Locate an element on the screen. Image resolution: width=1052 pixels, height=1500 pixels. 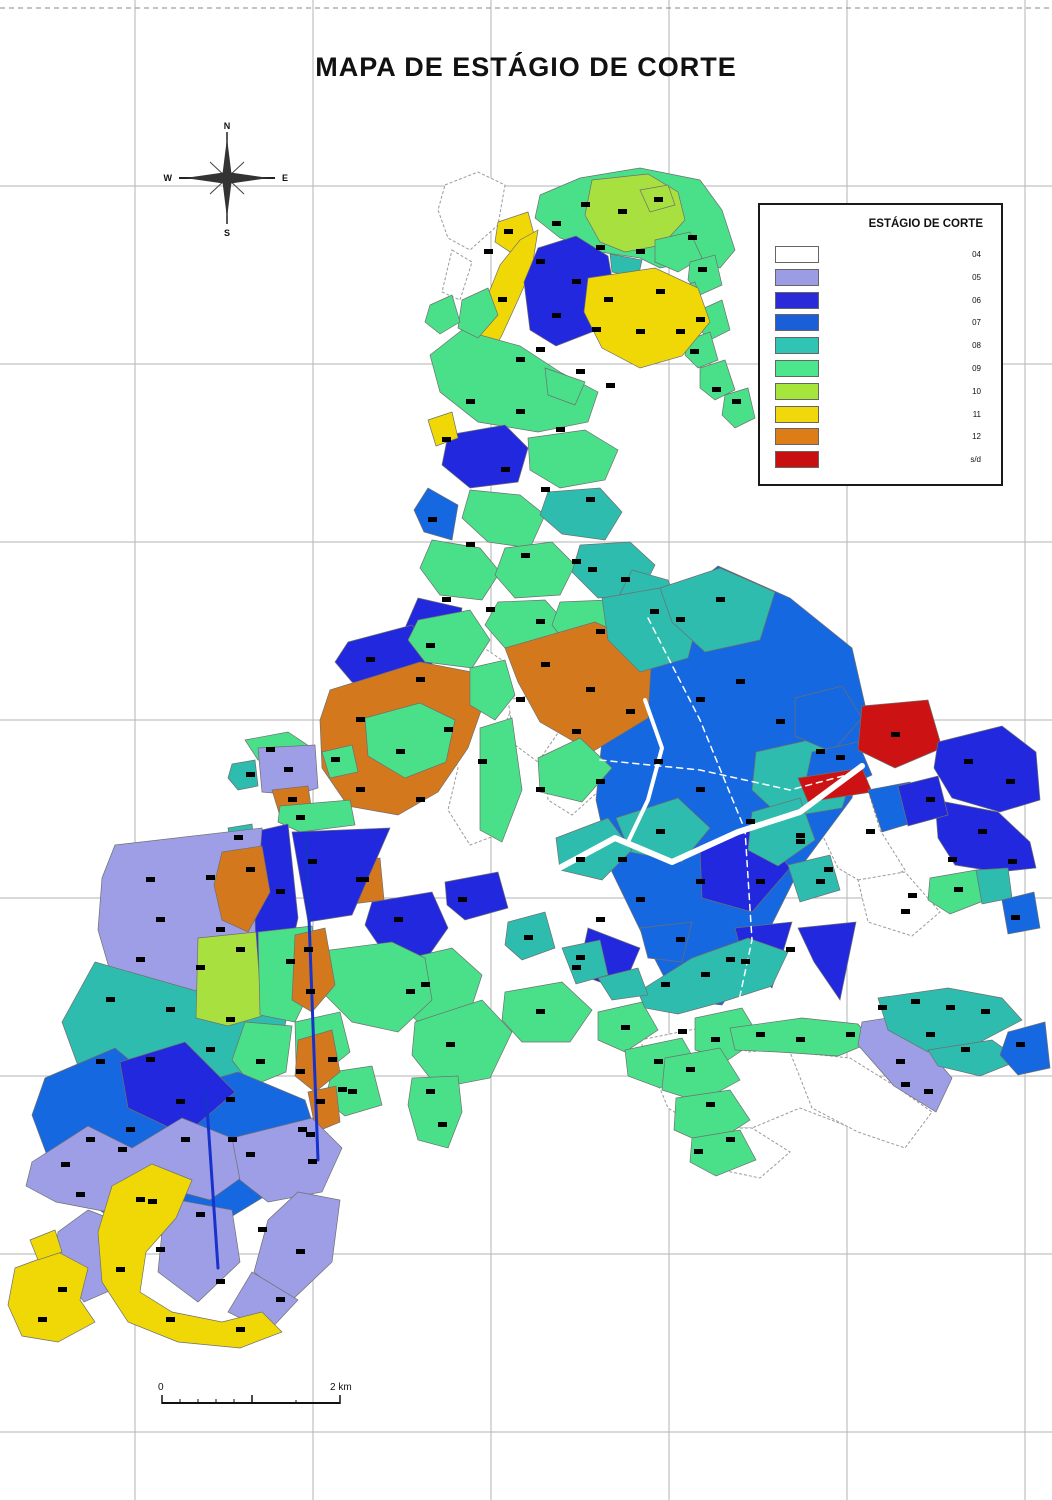
page-title: MAPA DE ESTÁGIO DE CORTE is located at coordinates (526, 67).